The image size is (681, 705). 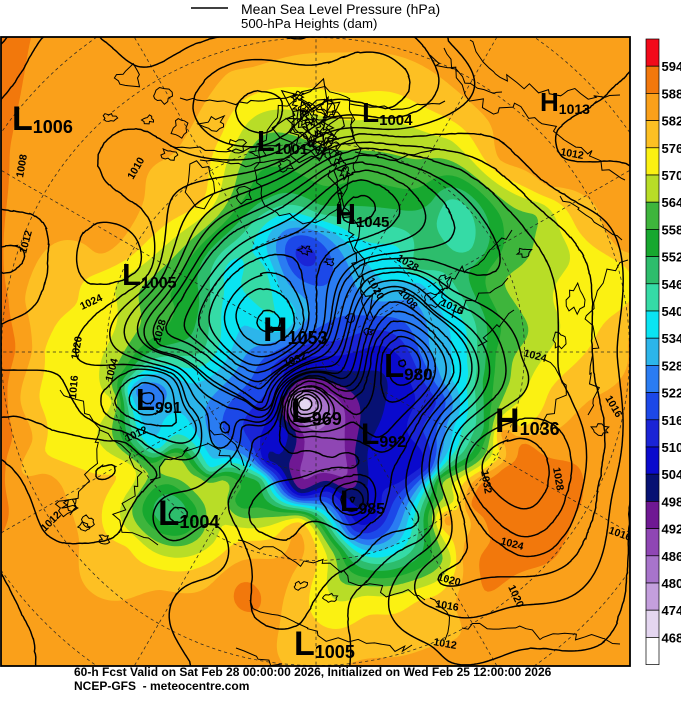 I want to click on svg-text: 1016, so click(x=74, y=387).